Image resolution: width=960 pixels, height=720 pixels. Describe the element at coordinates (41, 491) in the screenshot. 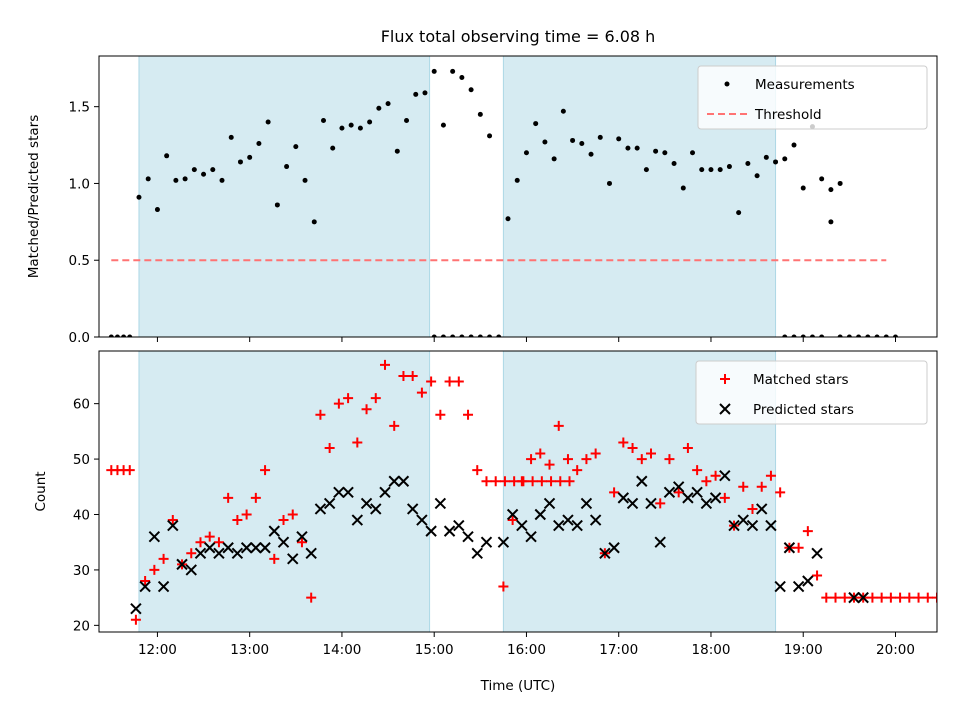

I see `bottom-y-axis-label: Count` at that location.